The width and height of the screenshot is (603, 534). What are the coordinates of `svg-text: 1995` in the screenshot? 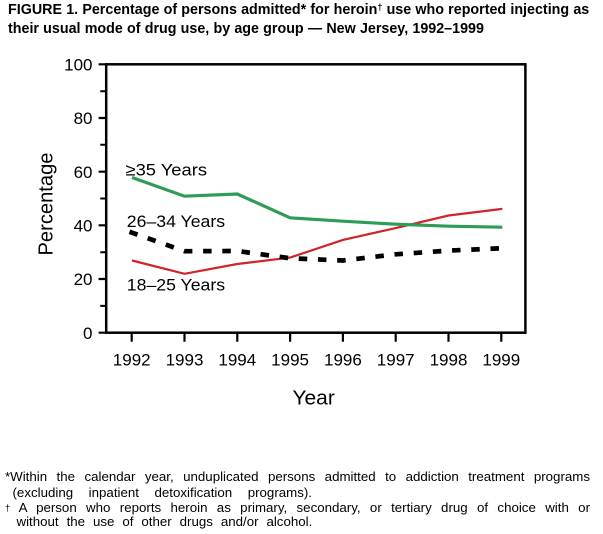 It's located at (290, 360).